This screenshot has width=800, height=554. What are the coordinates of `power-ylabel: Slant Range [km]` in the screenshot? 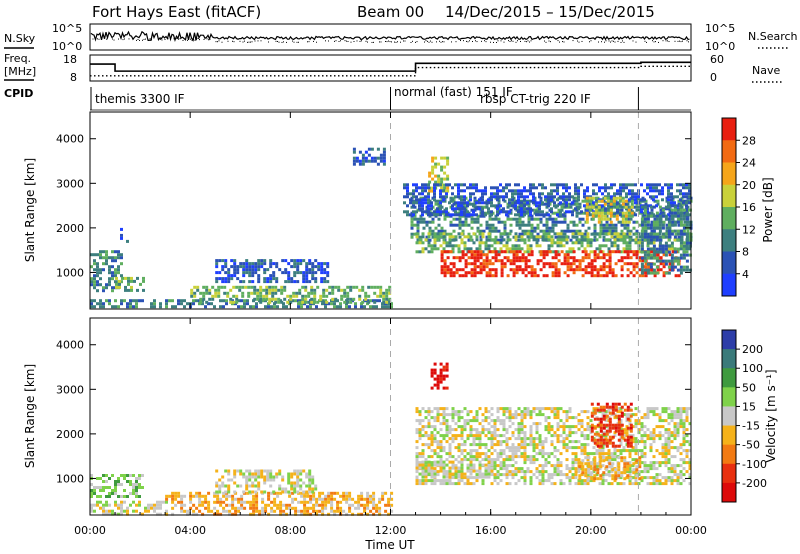 It's located at (30, 210).